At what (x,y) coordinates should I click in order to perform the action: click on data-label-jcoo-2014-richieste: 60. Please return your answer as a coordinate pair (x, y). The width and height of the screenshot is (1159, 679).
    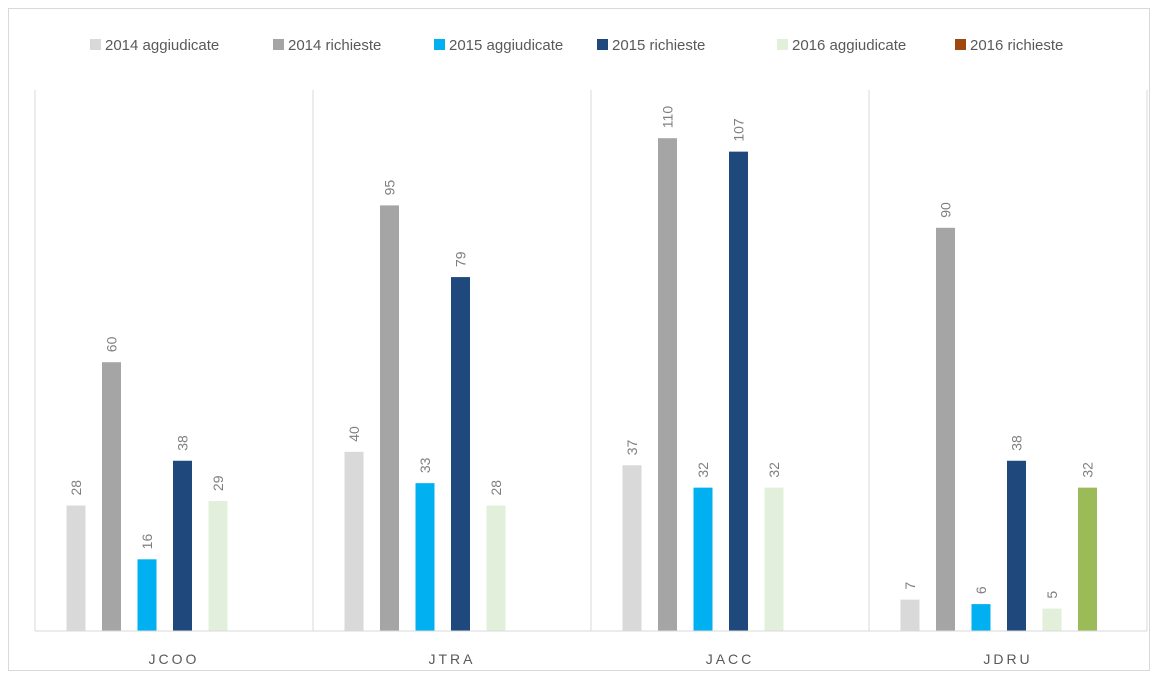
    Looking at the image, I should click on (112, 344).